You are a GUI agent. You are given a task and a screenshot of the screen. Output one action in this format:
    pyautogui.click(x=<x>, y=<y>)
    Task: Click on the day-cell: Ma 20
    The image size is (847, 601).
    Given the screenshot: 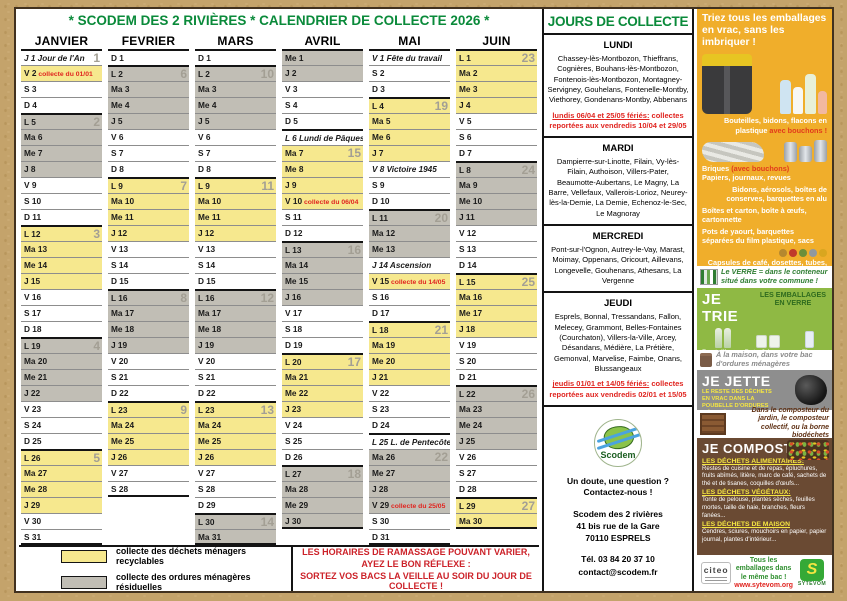 What is the action you would take?
    pyautogui.click(x=61, y=361)
    